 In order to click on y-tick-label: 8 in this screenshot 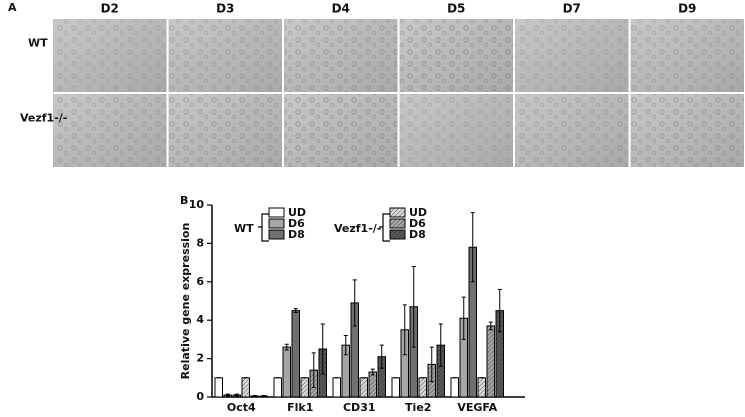, I will do `click(200, 242)`.